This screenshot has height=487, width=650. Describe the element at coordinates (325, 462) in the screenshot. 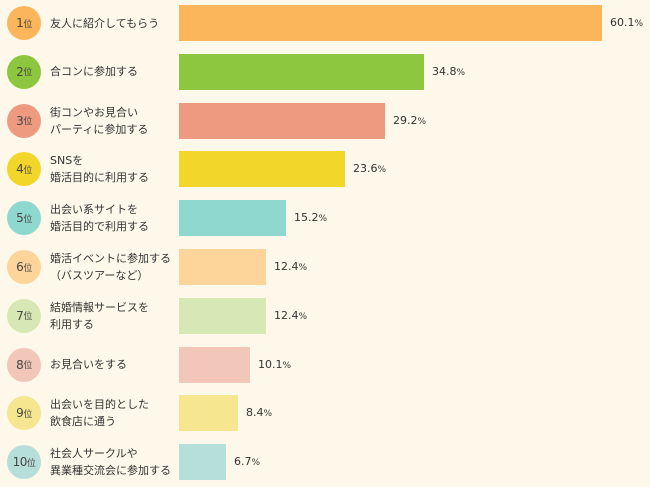

I see `chart-row: 10 位社会人サークルや 異業種交流会に参加する 6.7%` at that location.